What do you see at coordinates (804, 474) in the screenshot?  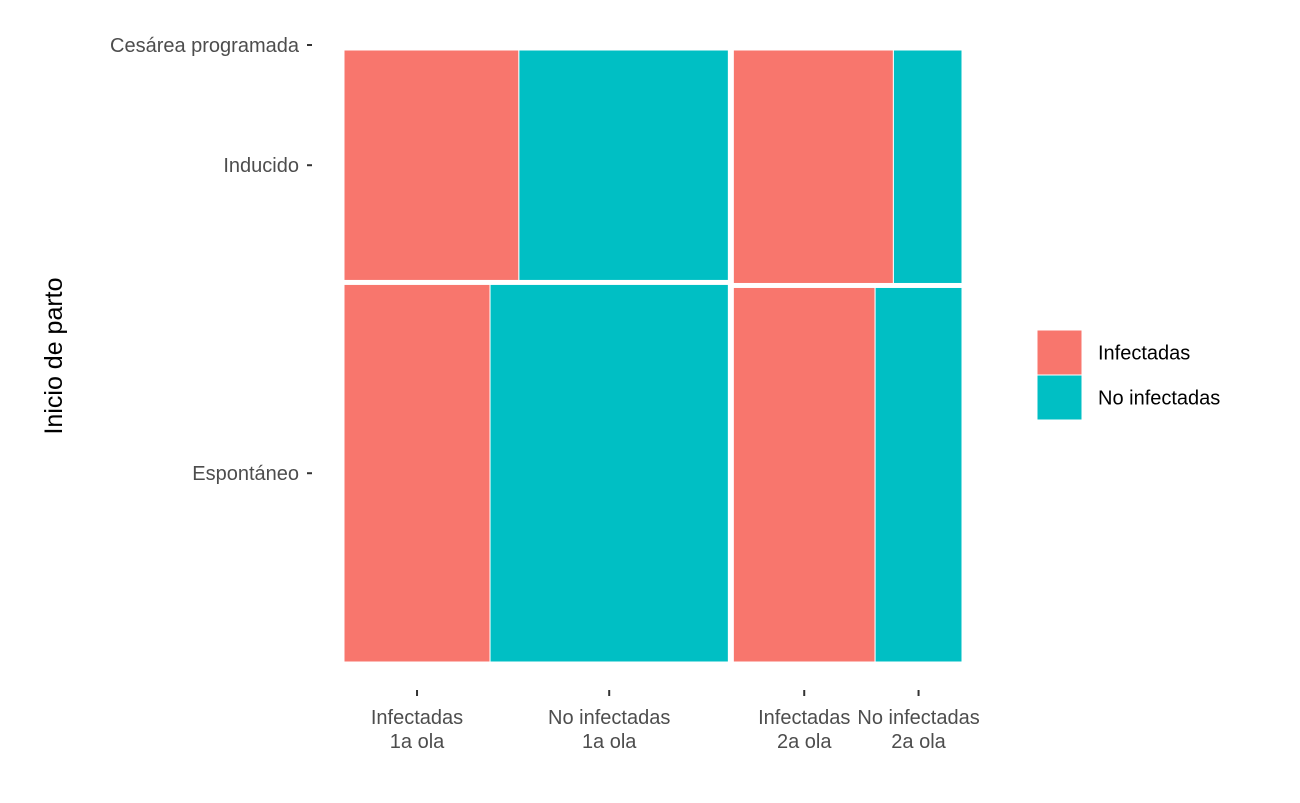 I see `tile-2a-ola-espontaneo-infectadas` at bounding box center [804, 474].